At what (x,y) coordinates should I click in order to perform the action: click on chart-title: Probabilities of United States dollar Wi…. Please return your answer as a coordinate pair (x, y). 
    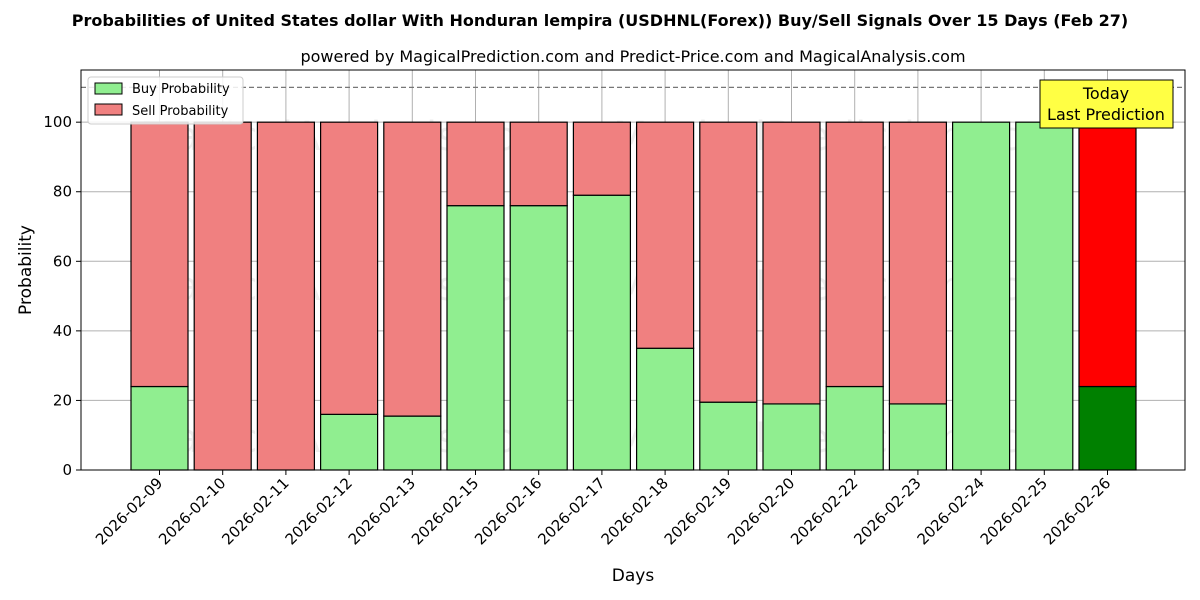
    Looking at the image, I should click on (600, 20).